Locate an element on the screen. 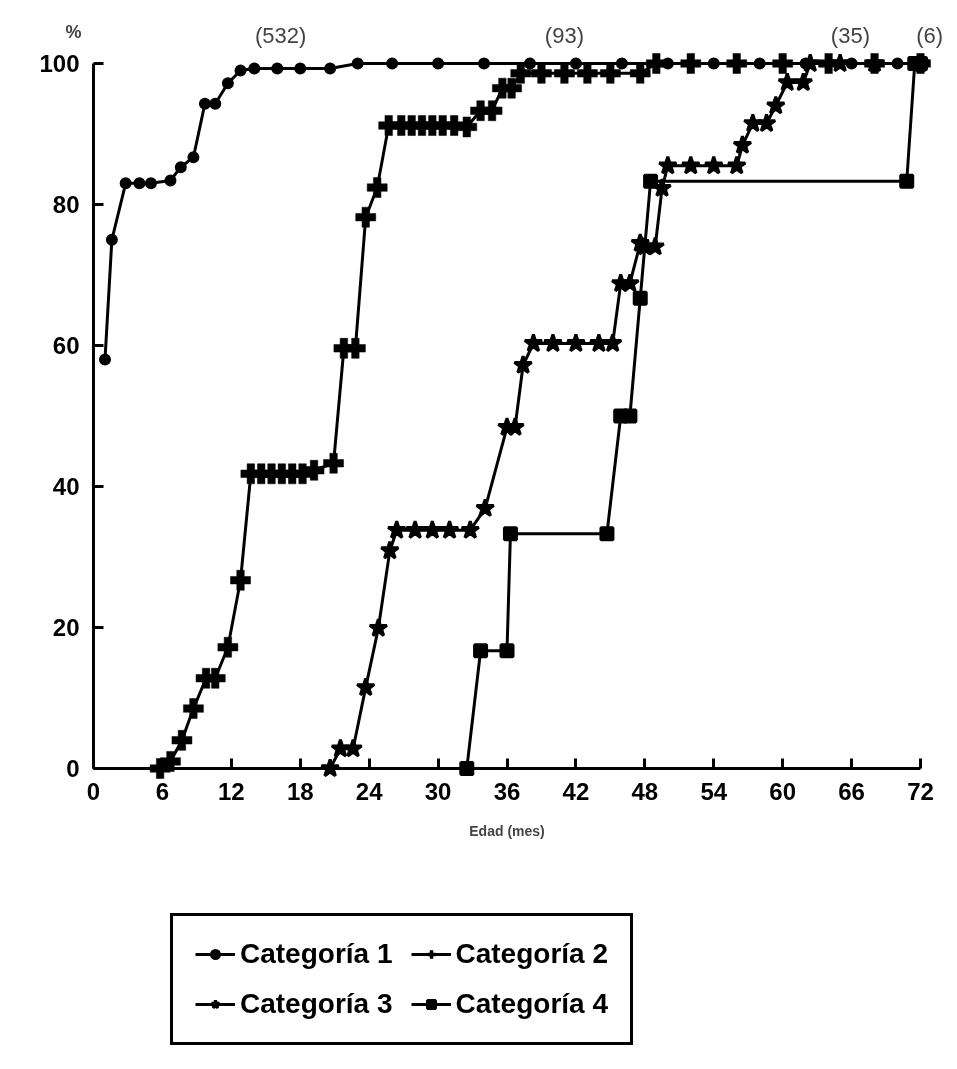 The height and width of the screenshot is (1069, 957). x-tick-label: 60 is located at coordinates (783, 791).